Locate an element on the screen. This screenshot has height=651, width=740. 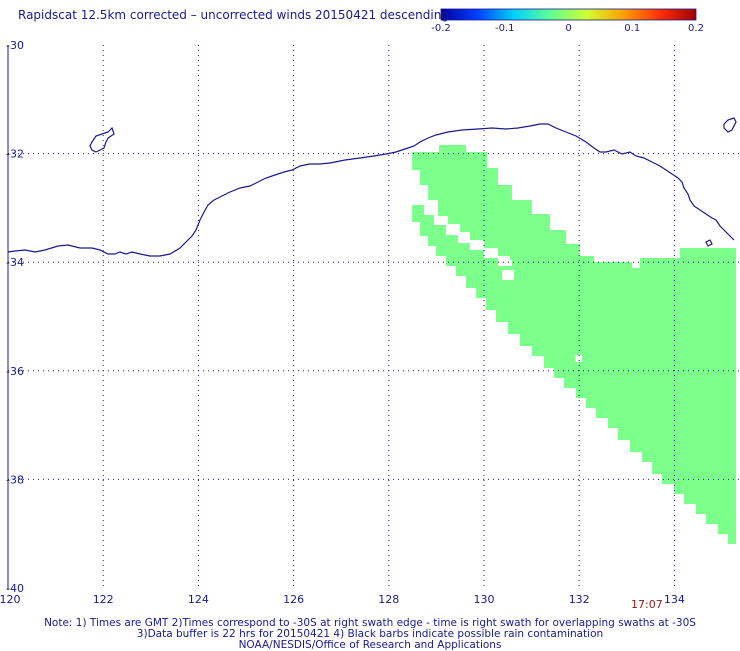
swath-strip-north is located at coordinates (503, 202).